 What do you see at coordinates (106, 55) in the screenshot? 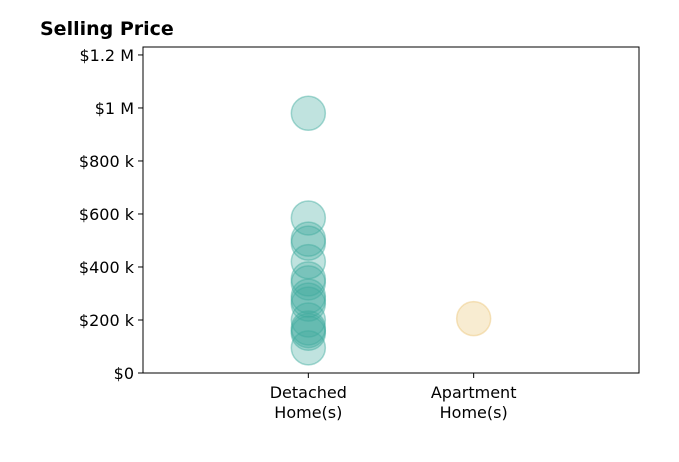
I see `y-tick-label: $1.2 M` at bounding box center [106, 55].